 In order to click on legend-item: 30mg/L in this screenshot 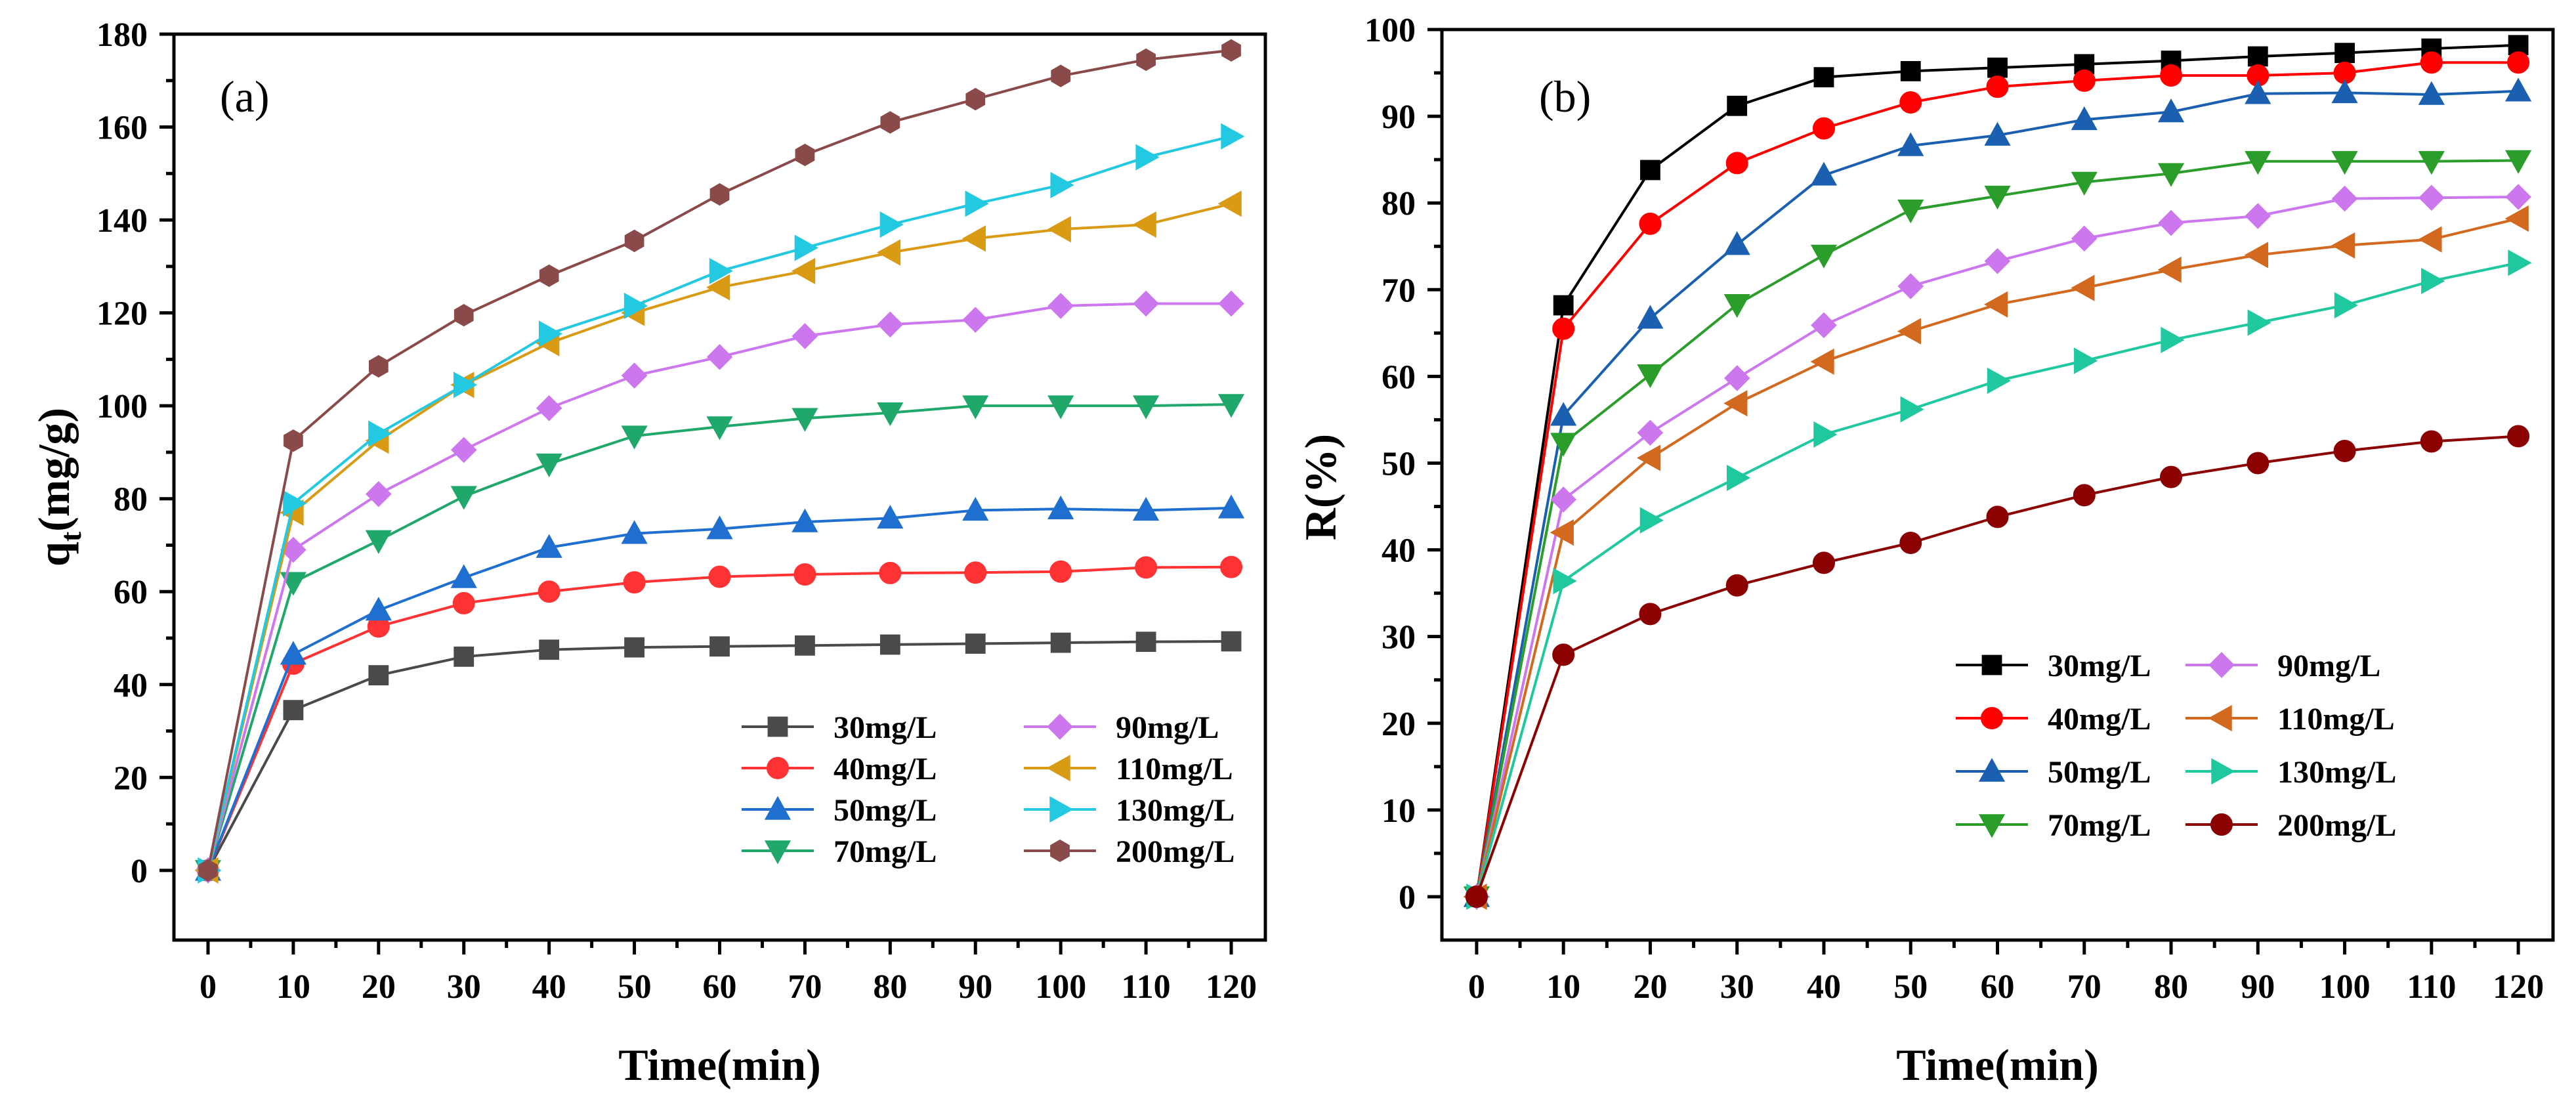, I will do `click(839, 727)`.